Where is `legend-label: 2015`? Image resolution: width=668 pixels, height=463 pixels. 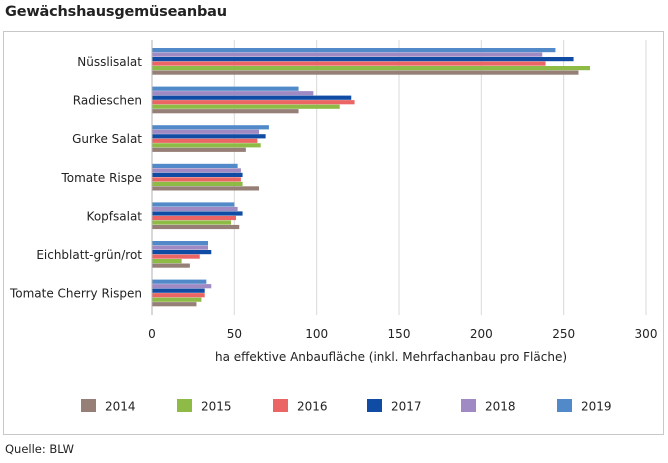
legend-label: 2015 is located at coordinates (216, 407).